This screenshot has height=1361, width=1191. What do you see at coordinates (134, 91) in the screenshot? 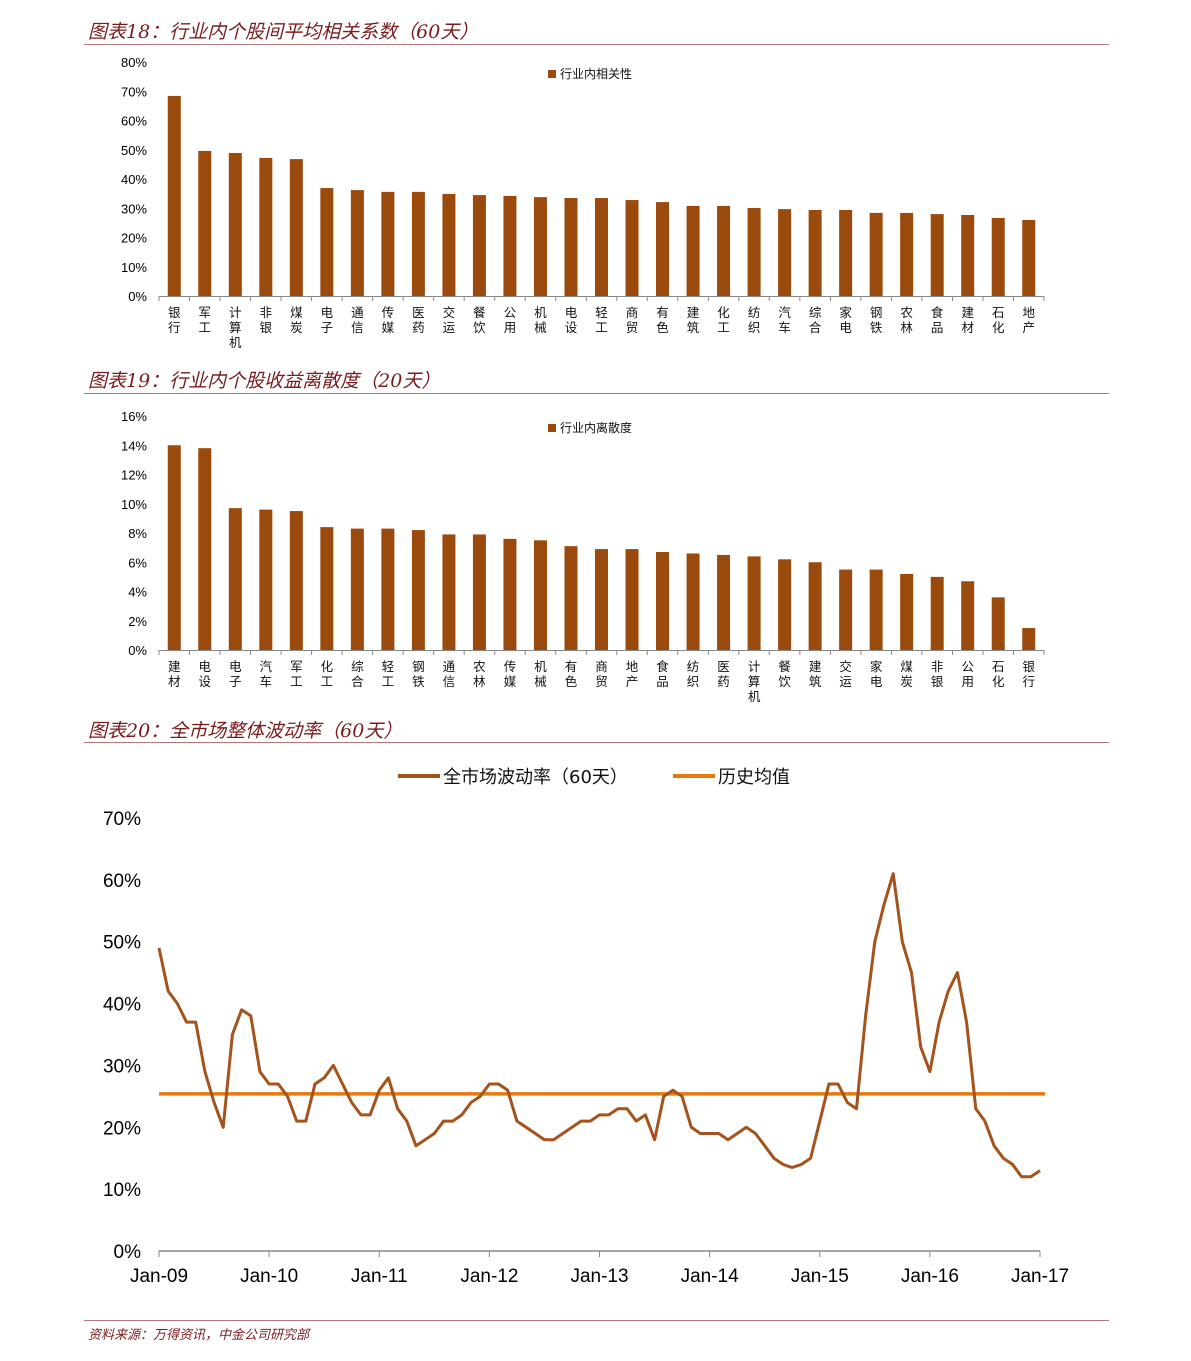
I see `y-tick-label: 70%` at bounding box center [134, 91].